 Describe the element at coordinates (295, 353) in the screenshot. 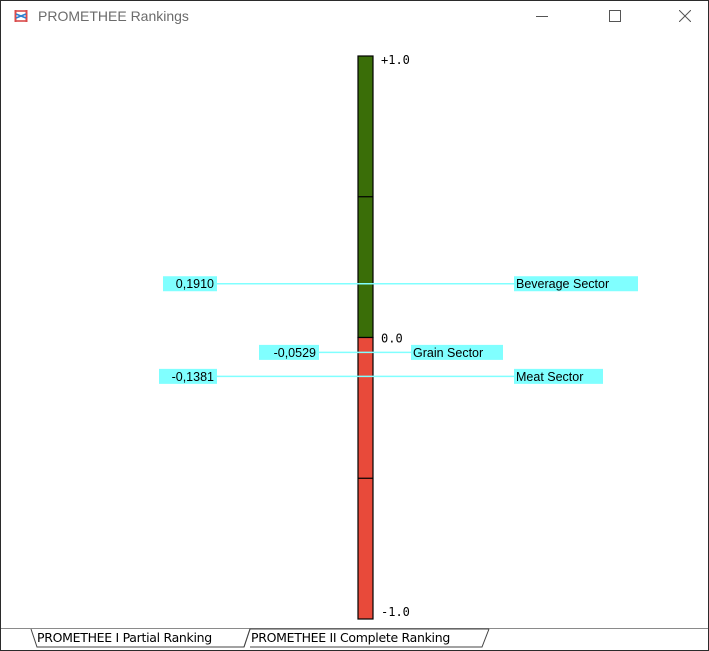

I see `value-label: -0,0529` at that location.